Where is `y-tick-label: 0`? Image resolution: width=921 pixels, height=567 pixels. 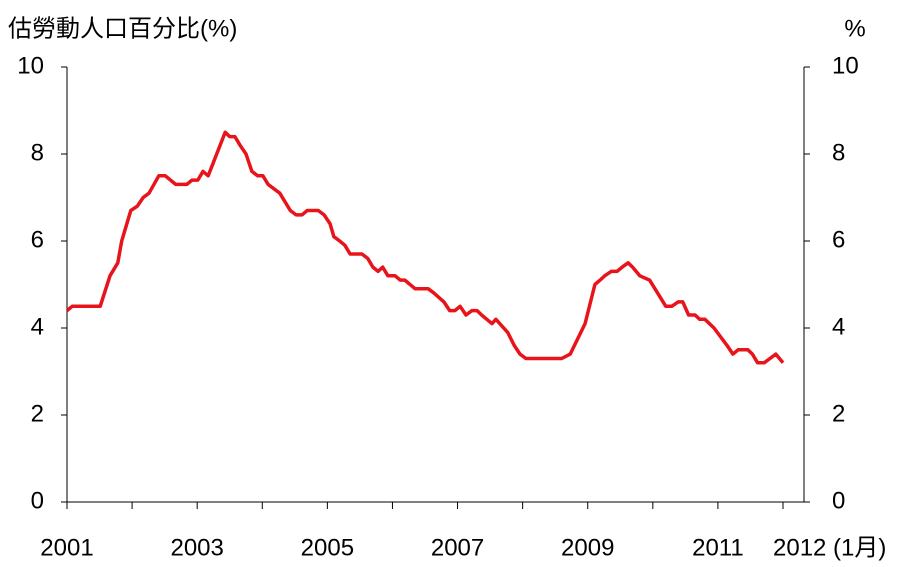 y-tick-label: 0 is located at coordinates (37, 500).